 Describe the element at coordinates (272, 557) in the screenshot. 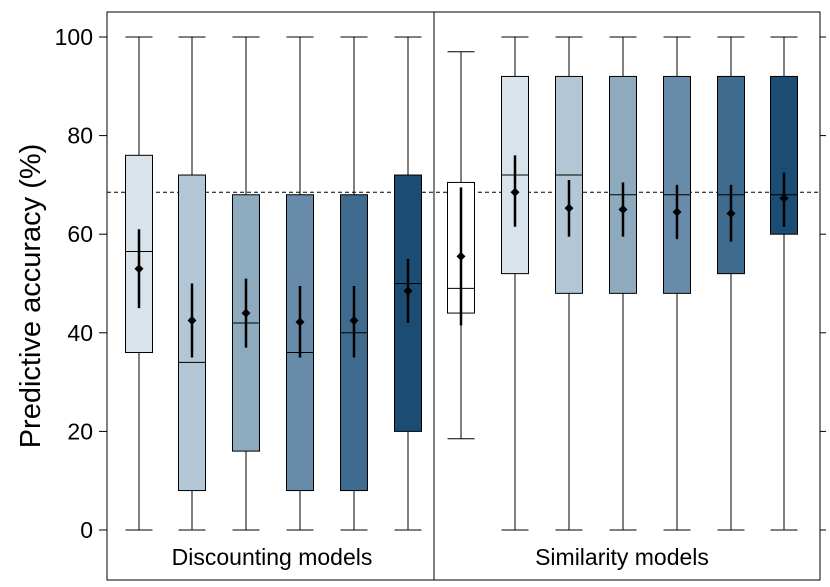

I see `panel-label-discounting: Discounting models` at that location.